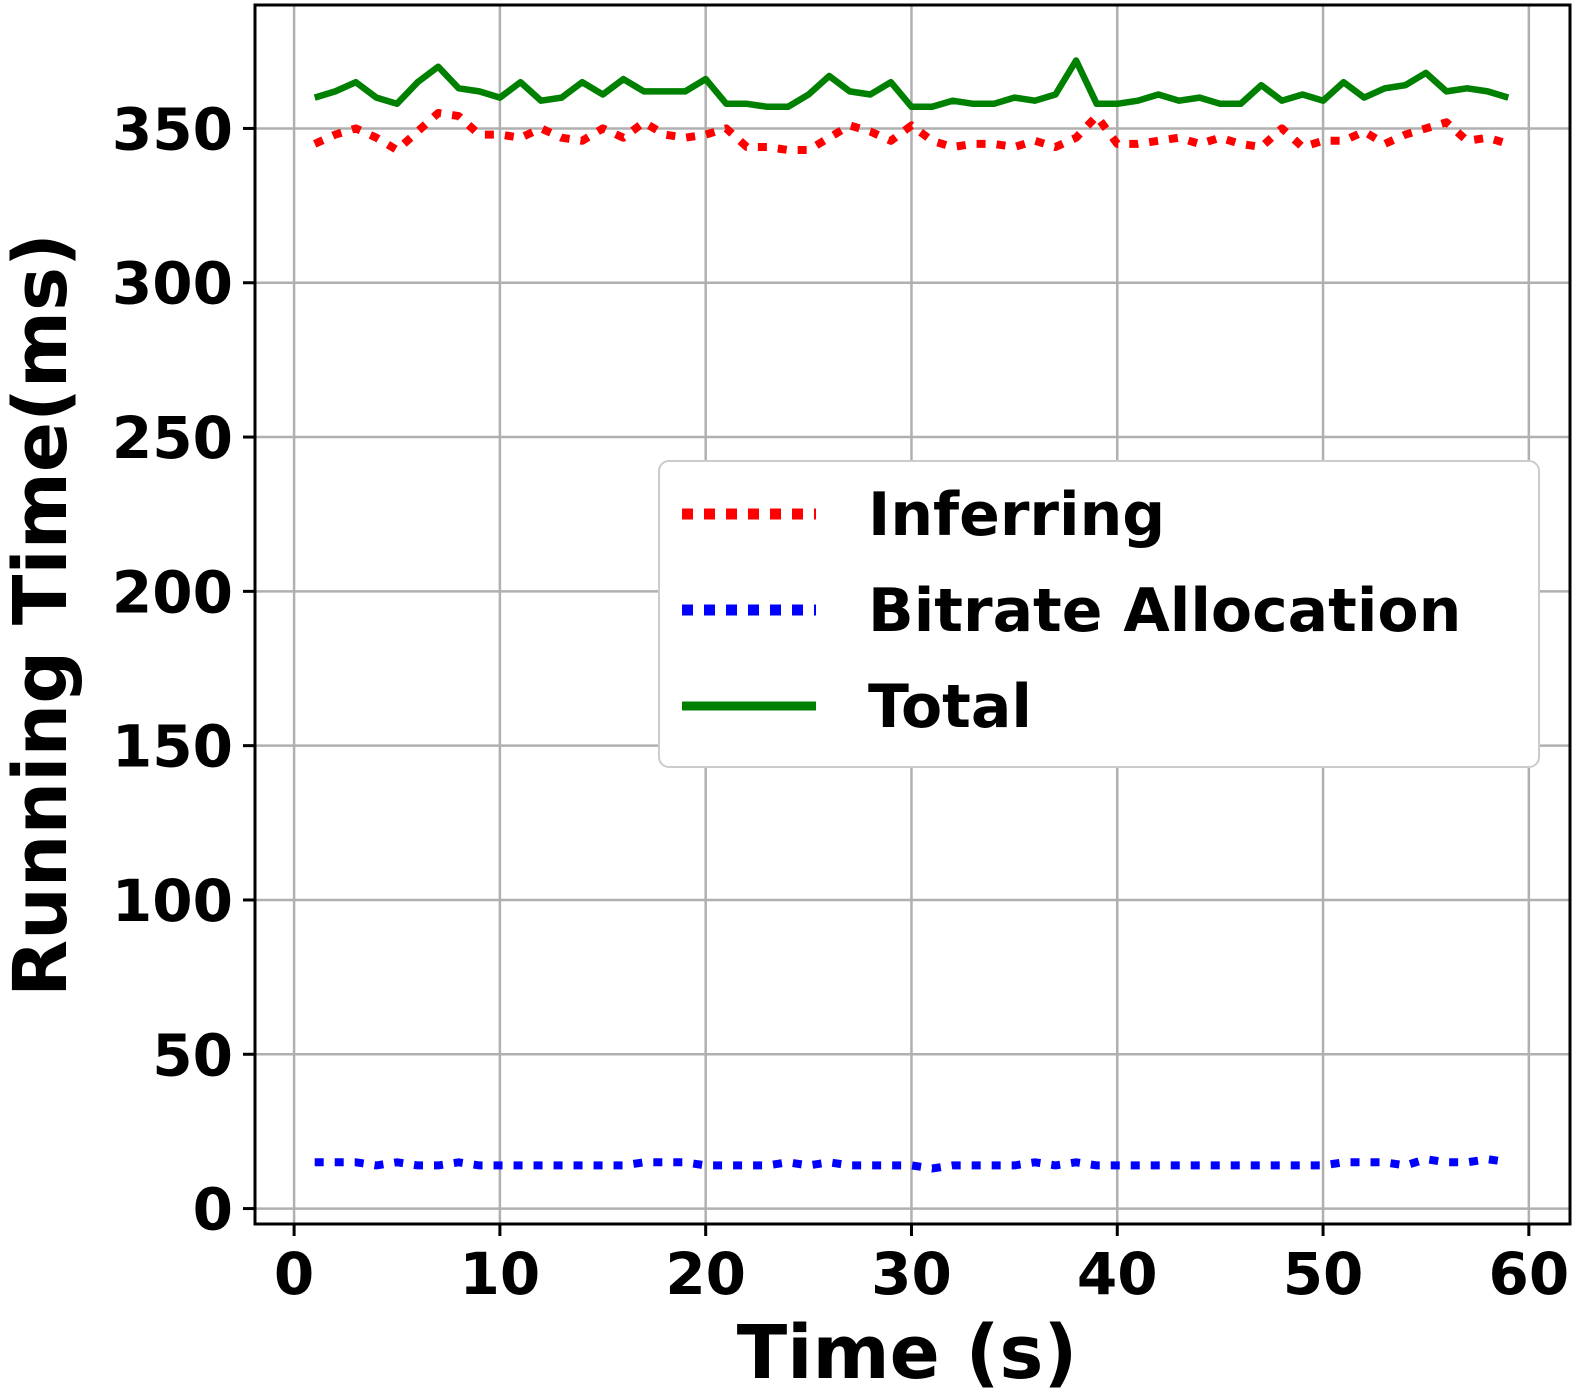 The width and height of the screenshot is (1578, 1398). What do you see at coordinates (911, 84) in the screenshot?
I see `series-line-total` at bounding box center [911, 84].